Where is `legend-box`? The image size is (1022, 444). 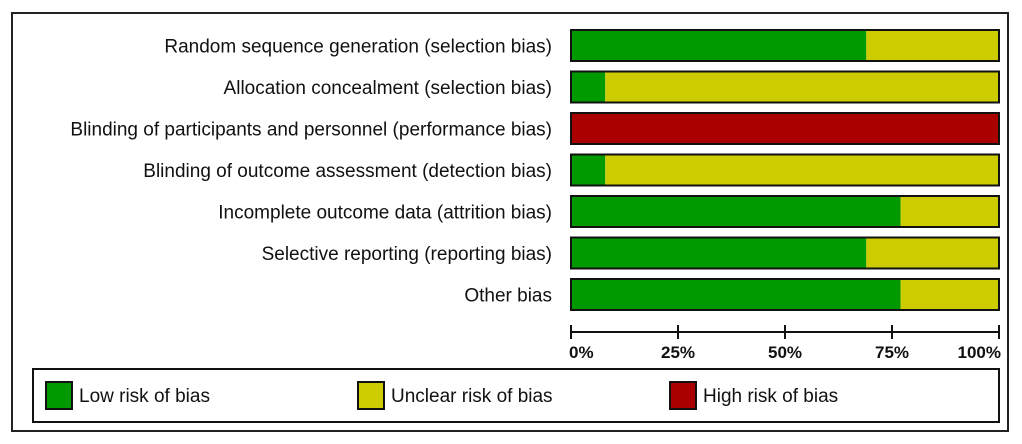
legend-box is located at coordinates (516, 395).